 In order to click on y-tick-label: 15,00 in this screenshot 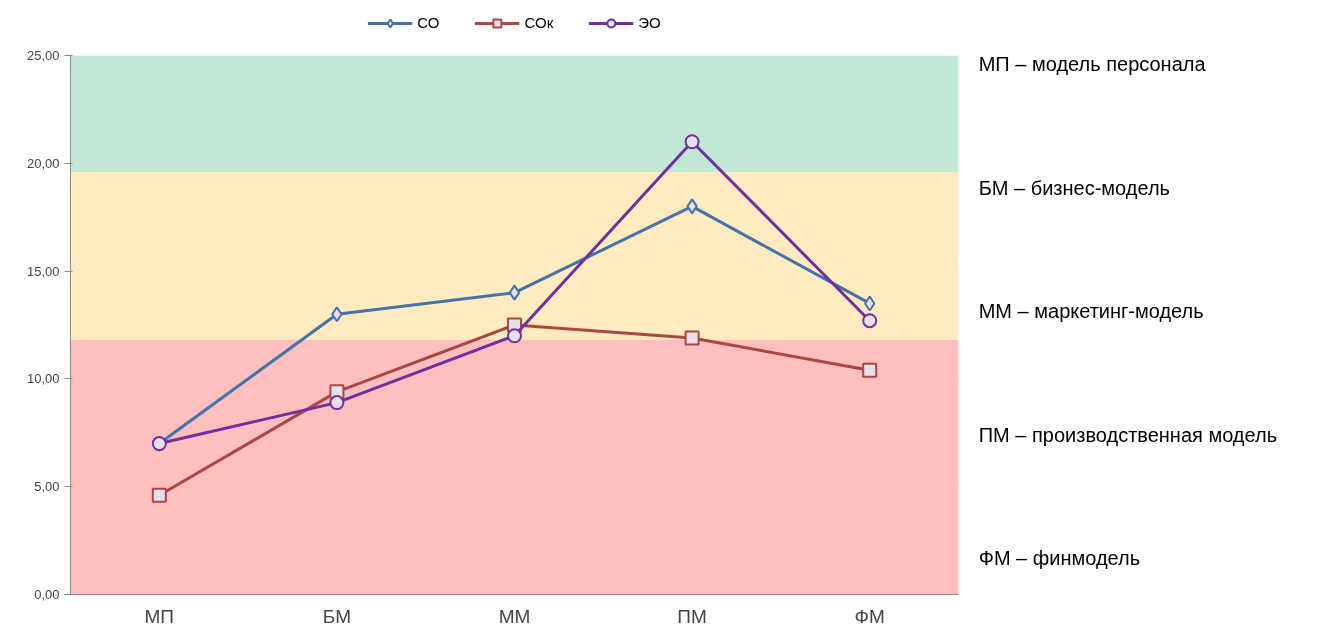, I will do `click(43, 271)`.